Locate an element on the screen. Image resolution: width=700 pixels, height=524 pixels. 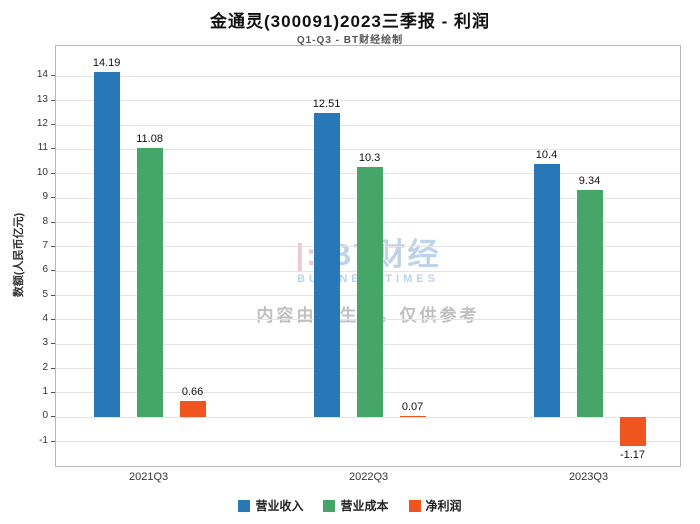
bar-value-label: 9.34 is located at coordinates (589, 180).